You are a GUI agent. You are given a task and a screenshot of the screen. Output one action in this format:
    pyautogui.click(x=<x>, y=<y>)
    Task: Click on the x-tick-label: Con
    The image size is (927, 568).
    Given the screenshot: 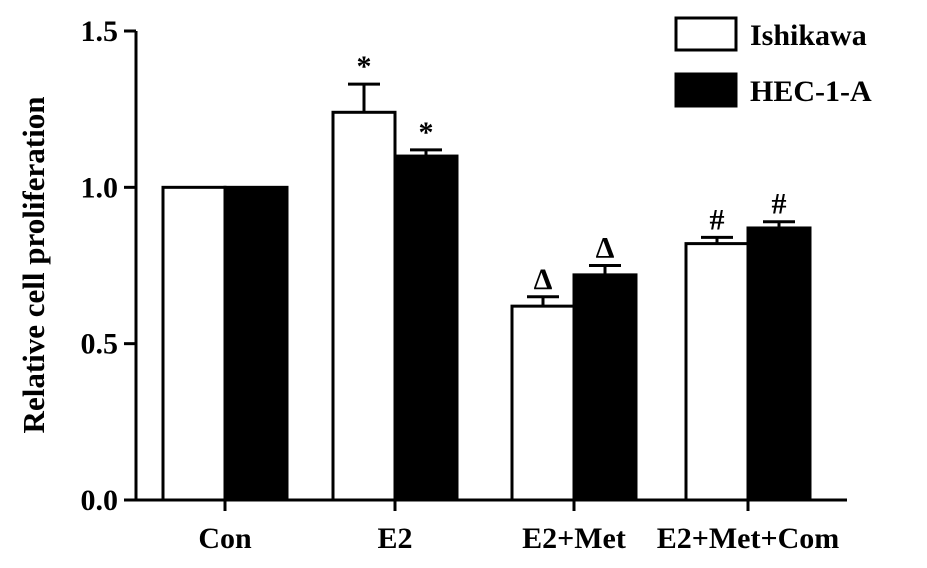 What is the action you would take?
    pyautogui.click(x=225, y=538)
    